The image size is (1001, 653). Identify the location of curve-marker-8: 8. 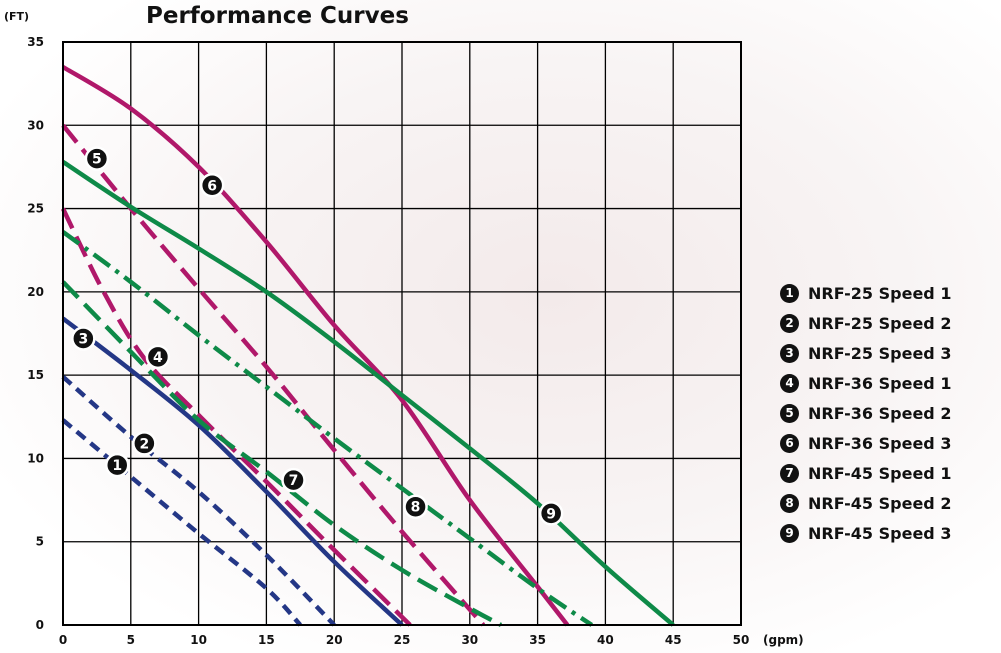
(415, 506).